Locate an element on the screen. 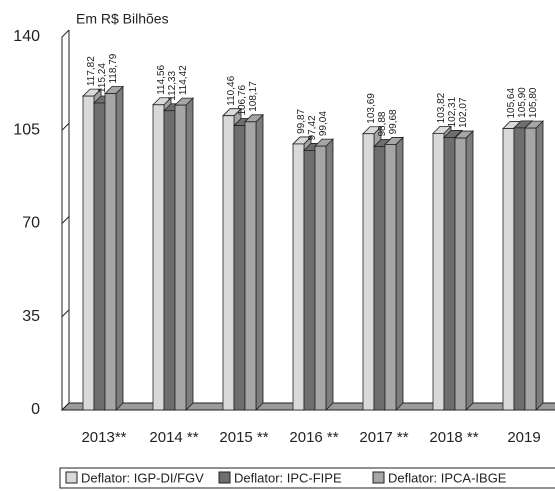  value-label: 114,56 is located at coordinates (161, 79).